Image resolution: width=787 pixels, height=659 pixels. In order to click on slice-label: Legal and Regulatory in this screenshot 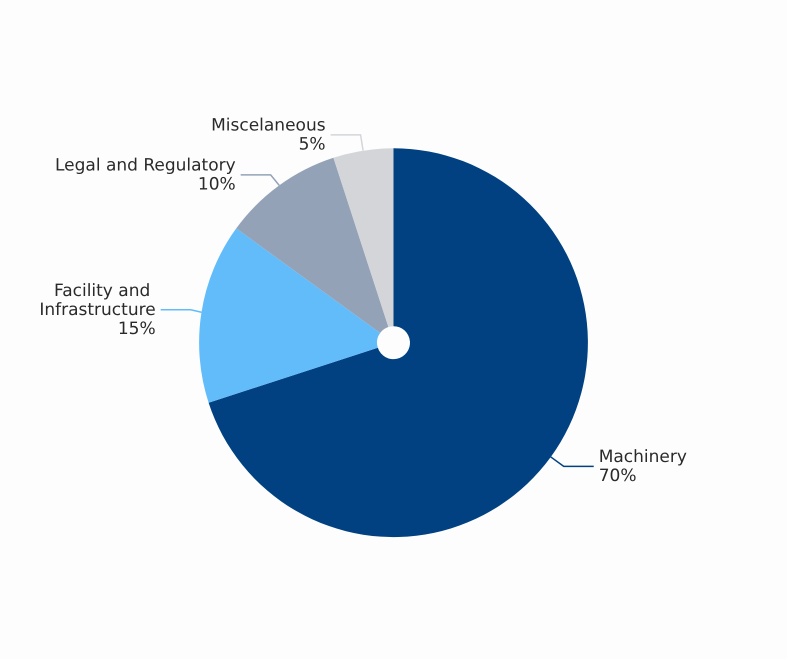, I will do `click(145, 165)`.